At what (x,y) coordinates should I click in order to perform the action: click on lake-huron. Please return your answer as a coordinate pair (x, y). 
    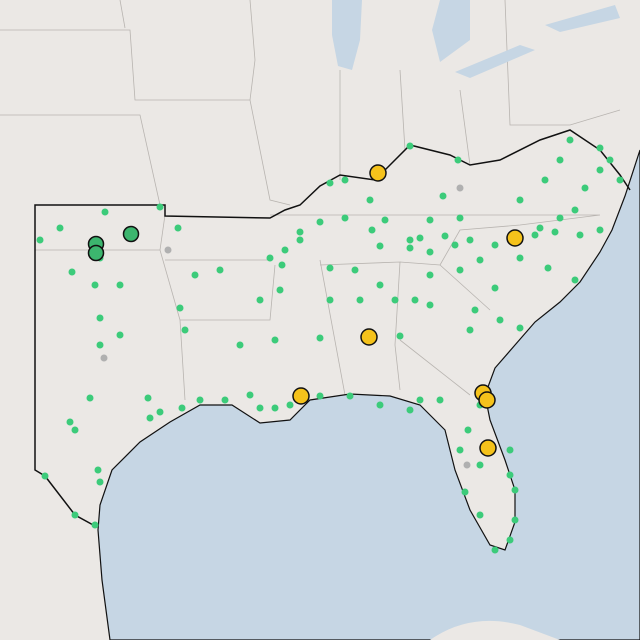
    Looking at the image, I should click on (451, 31).